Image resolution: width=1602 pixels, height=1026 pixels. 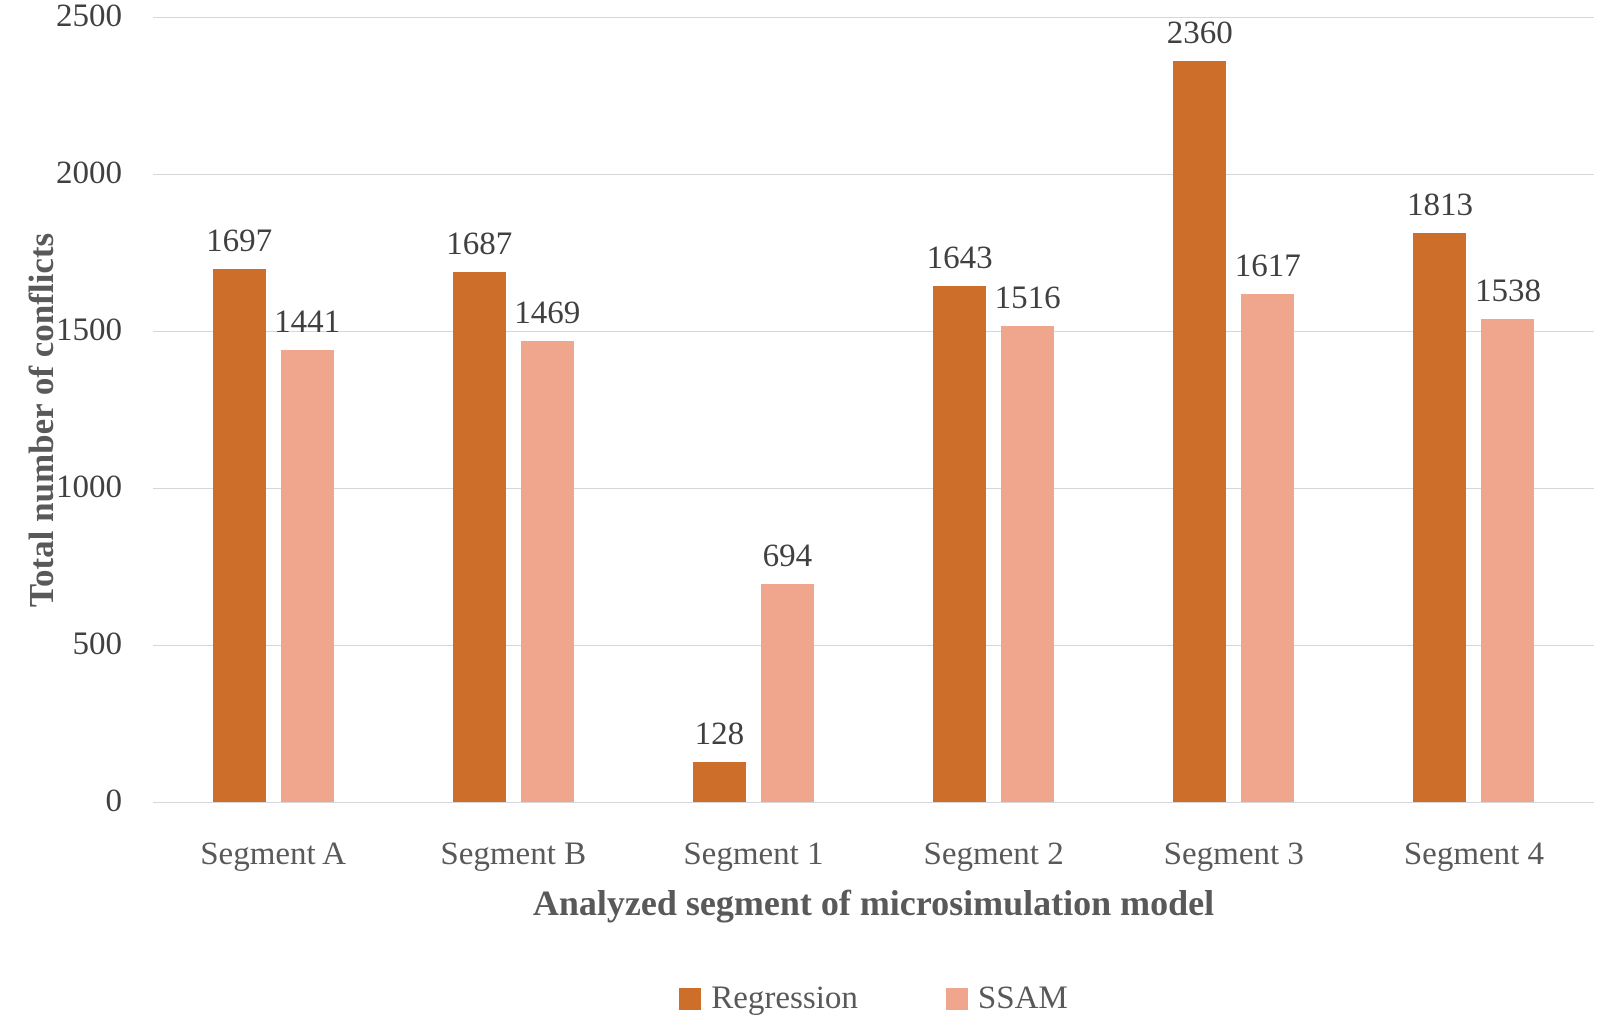 I want to click on bar-value-label: 1469, so click(x=547, y=312).